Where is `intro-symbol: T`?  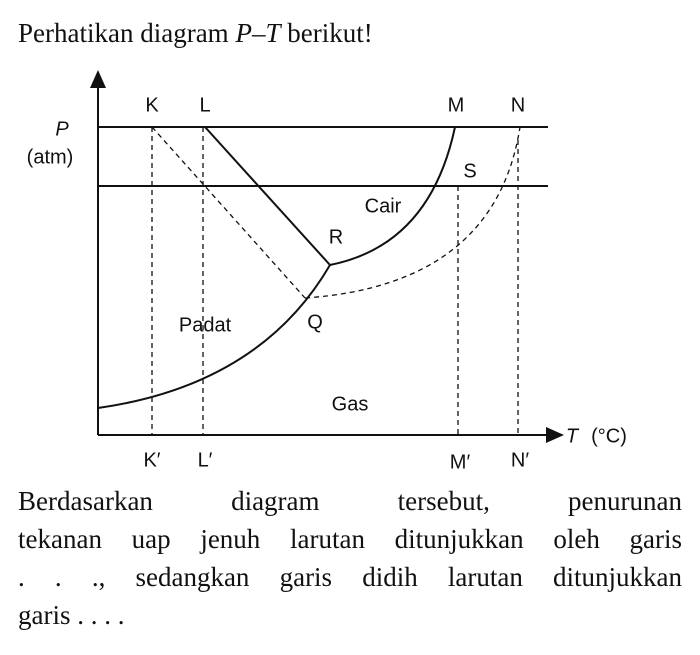 intro-symbol: T is located at coordinates (273, 33).